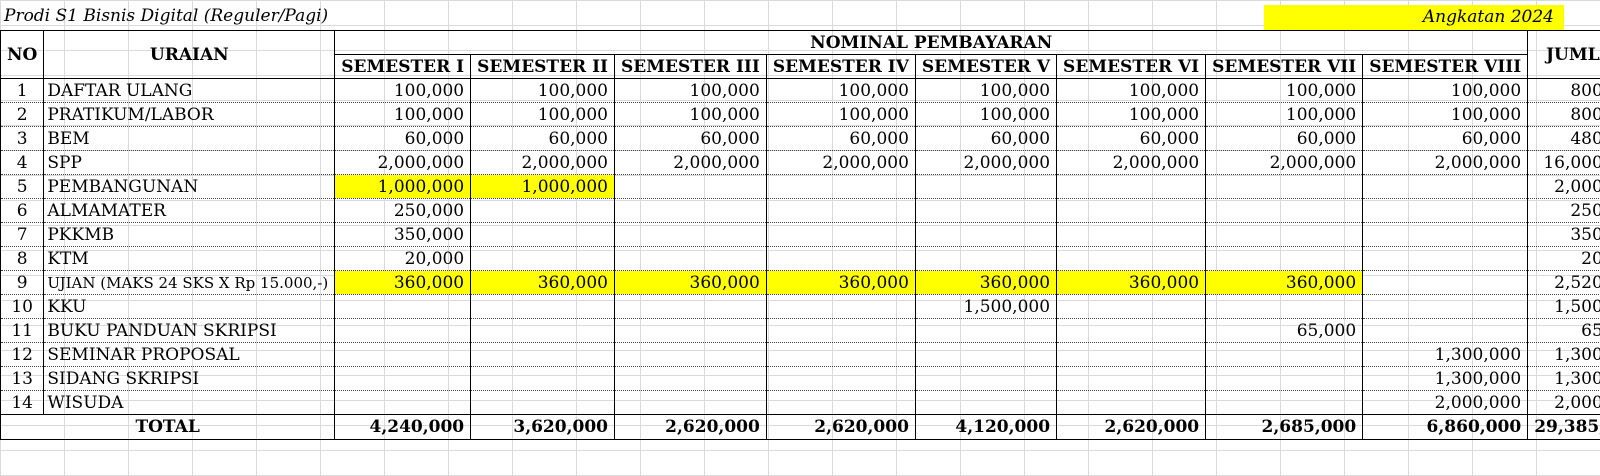 This screenshot has width=1600, height=476. Describe the element at coordinates (986, 306) in the screenshot. I see `semester-amount-cell: 1,500,000` at that location.